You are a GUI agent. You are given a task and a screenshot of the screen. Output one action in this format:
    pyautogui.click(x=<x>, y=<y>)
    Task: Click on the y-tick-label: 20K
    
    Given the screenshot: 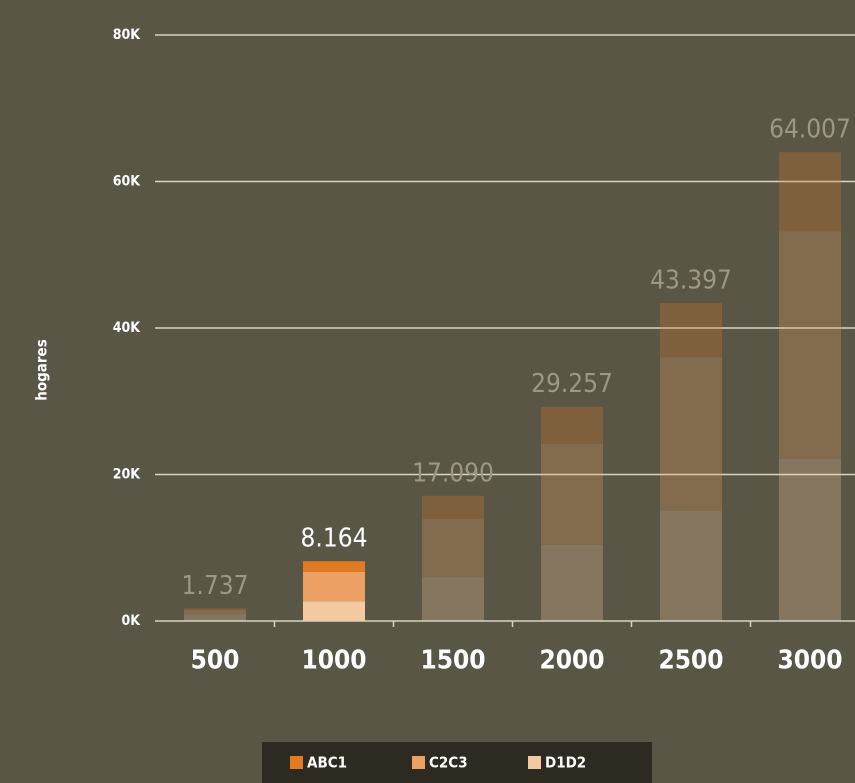 What is the action you would take?
    pyautogui.click(x=127, y=475)
    